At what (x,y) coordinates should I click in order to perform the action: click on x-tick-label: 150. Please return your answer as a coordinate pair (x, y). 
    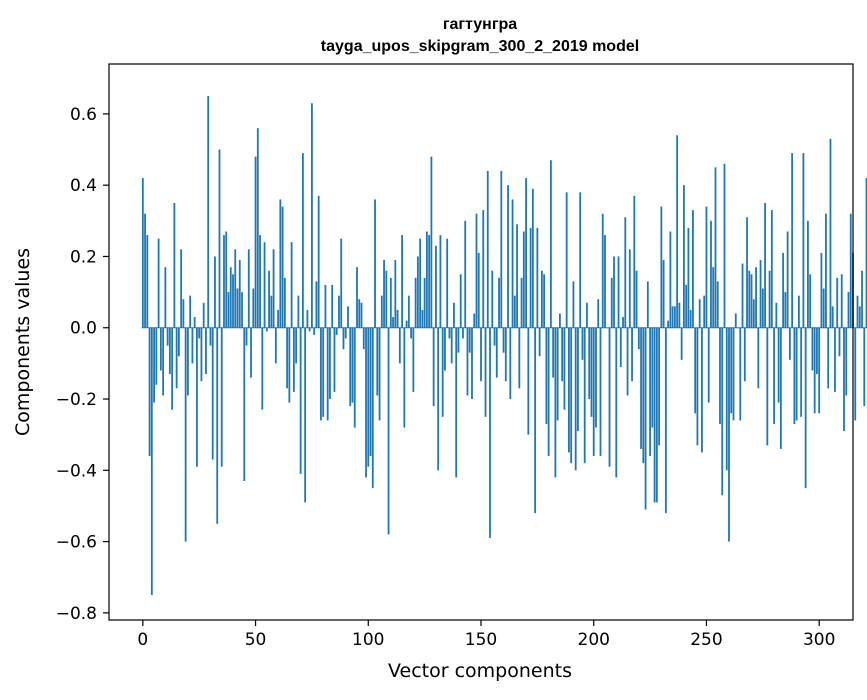
    Looking at the image, I should click on (481, 640).